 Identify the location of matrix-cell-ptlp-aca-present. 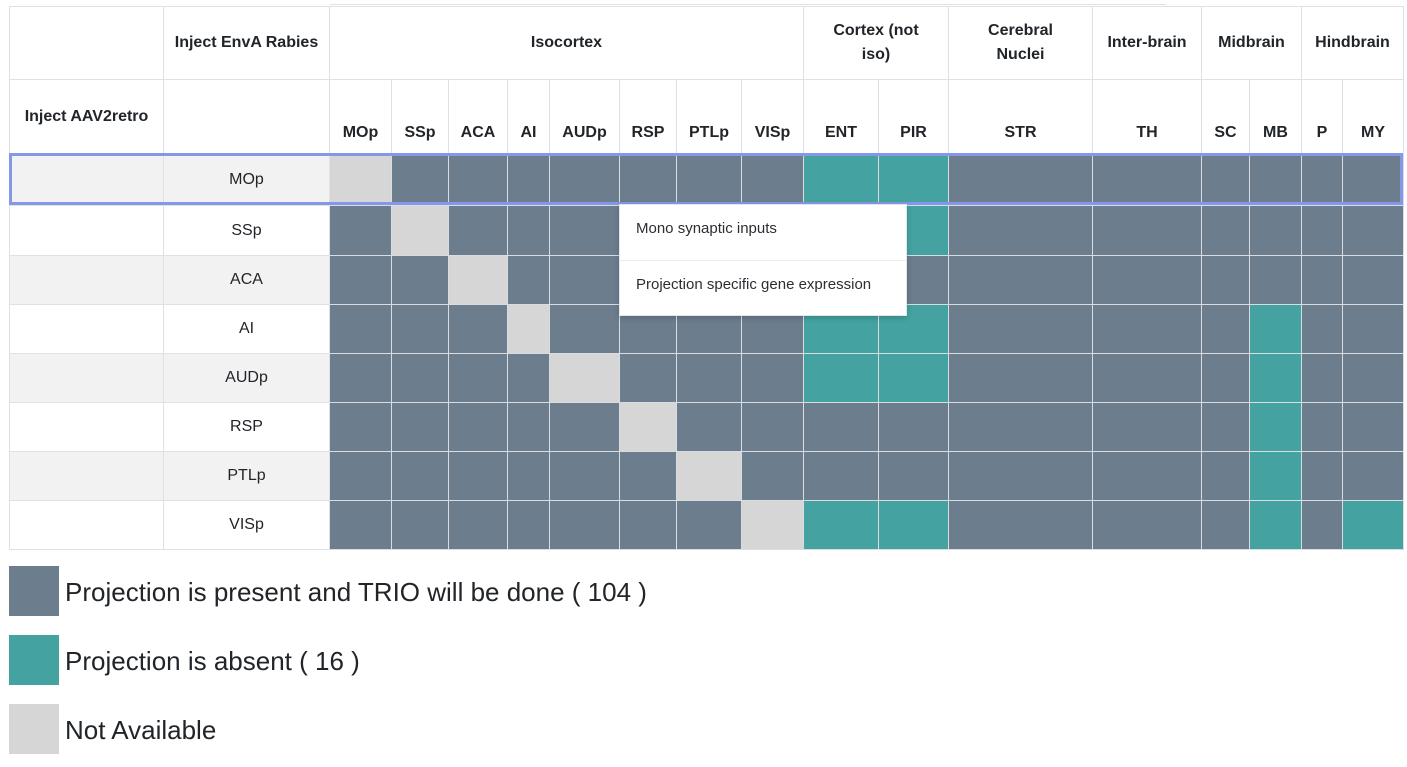
(478, 476).